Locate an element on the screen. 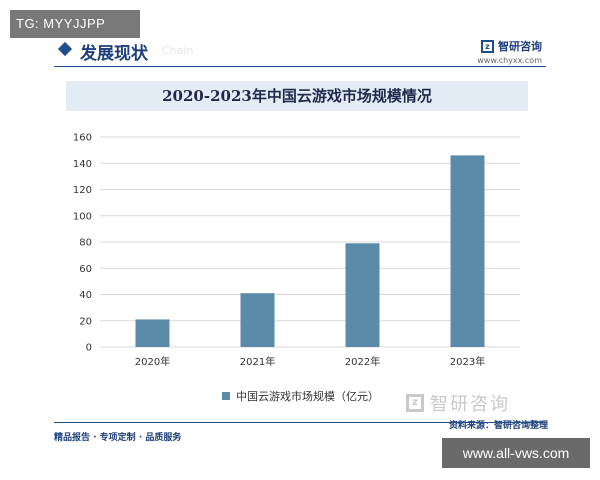 The height and width of the screenshot is (480, 600). y-tick-label: 140 is located at coordinates (82, 164).